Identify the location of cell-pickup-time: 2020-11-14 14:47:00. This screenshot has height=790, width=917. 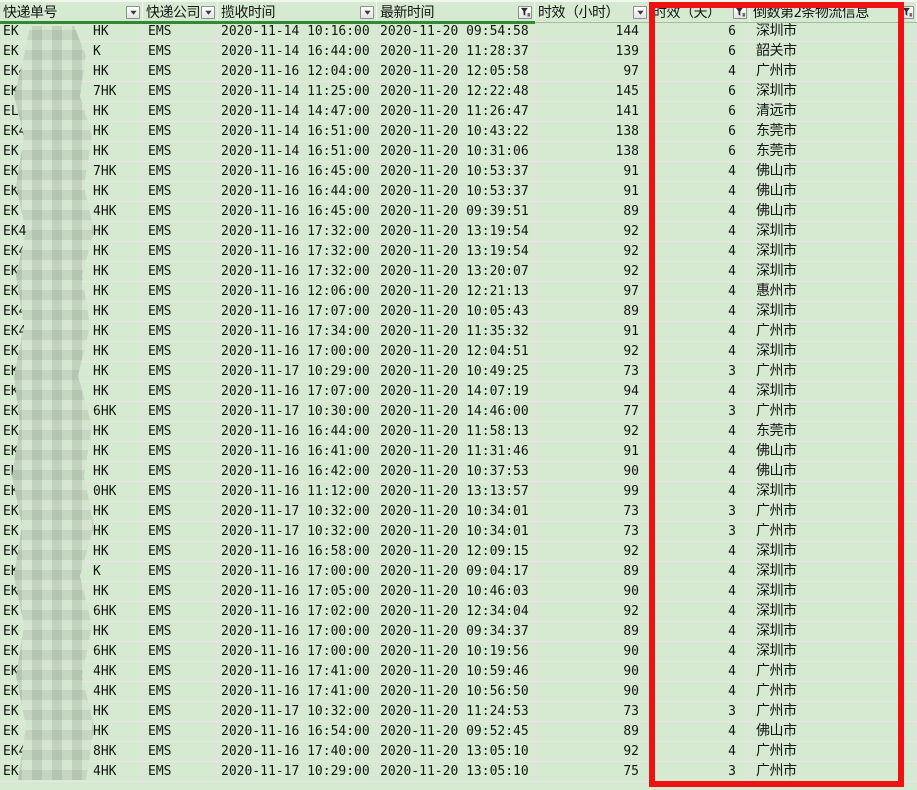
(297, 112).